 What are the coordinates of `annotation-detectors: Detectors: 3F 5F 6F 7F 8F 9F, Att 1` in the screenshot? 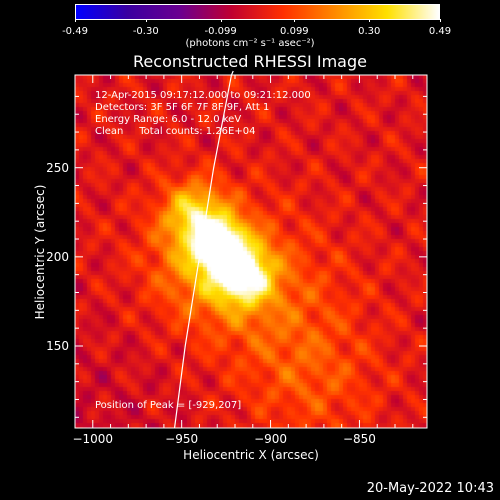 It's located at (182, 107).